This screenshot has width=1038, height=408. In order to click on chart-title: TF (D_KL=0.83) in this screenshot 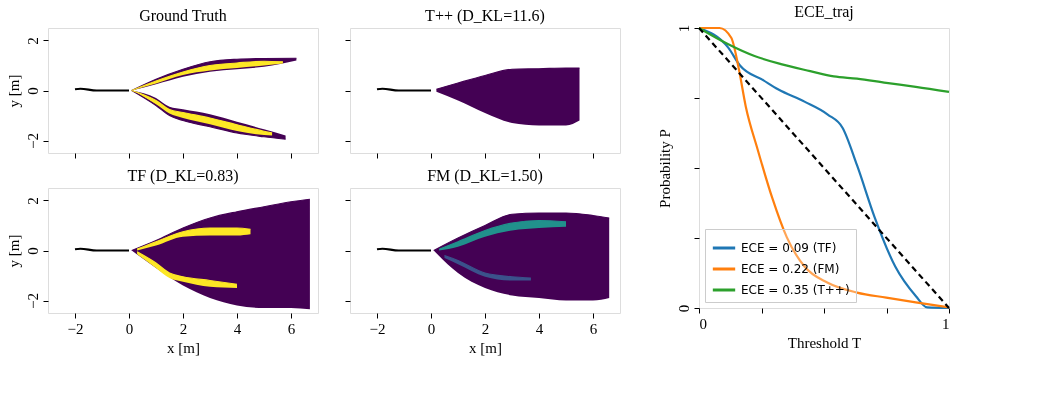, I will do `click(183, 176)`.